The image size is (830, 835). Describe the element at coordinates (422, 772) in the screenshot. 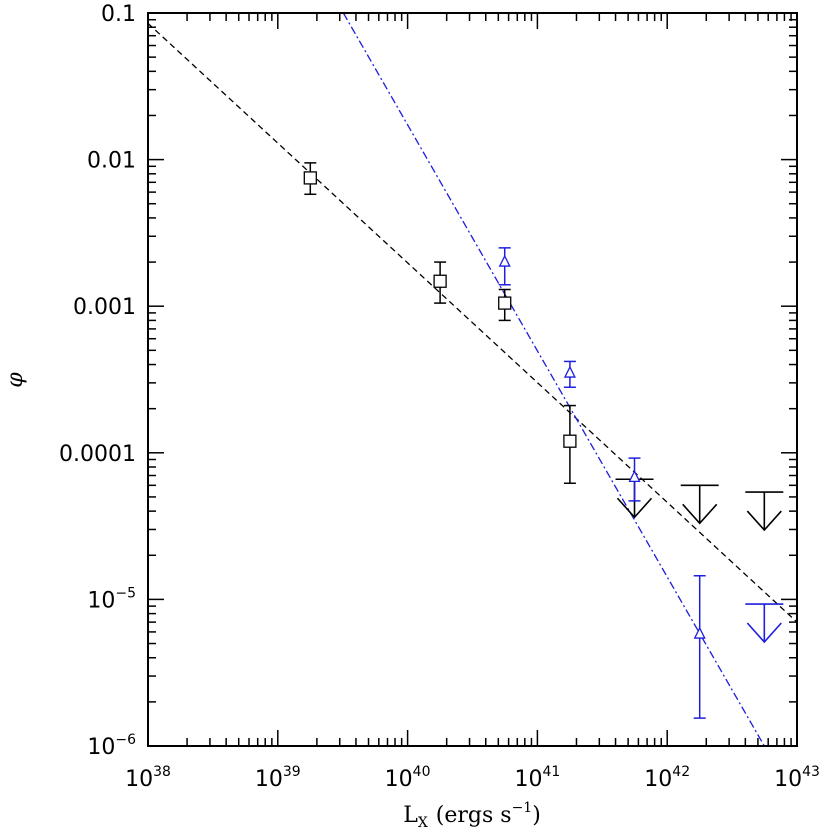

I see `x-tick-label-exponent: 40` at that location.